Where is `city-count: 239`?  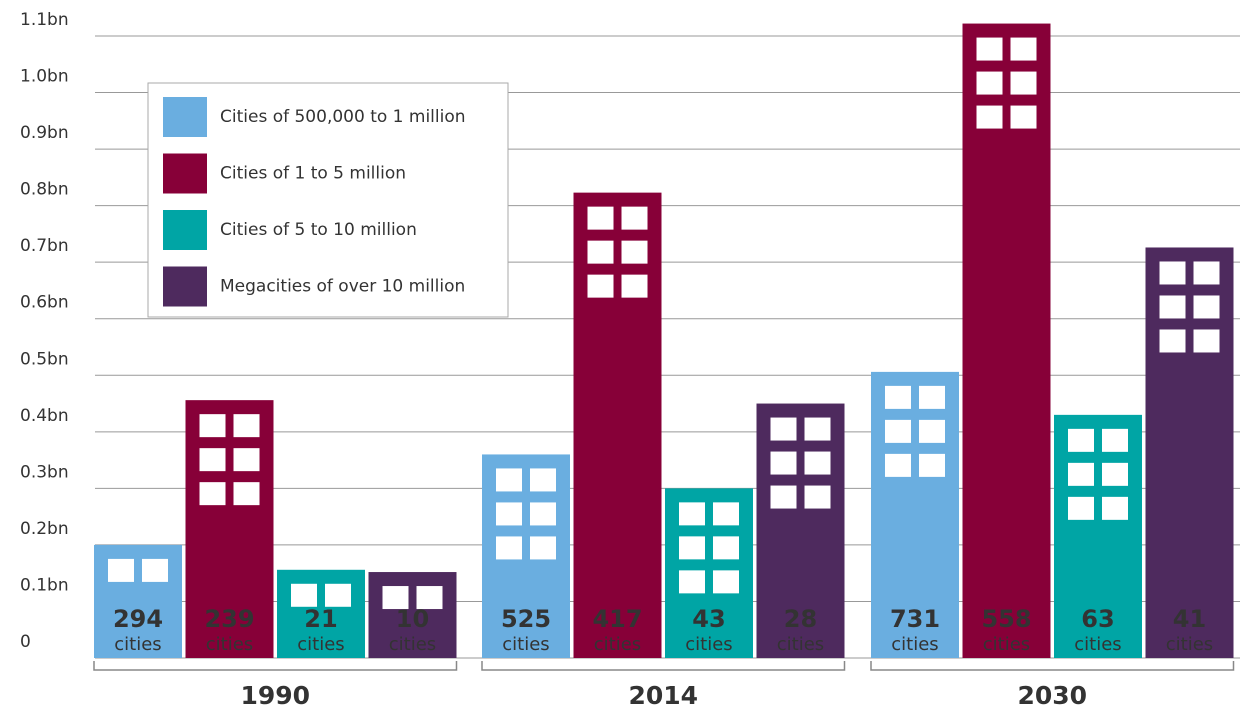
city-count: 239 is located at coordinates (229, 619).